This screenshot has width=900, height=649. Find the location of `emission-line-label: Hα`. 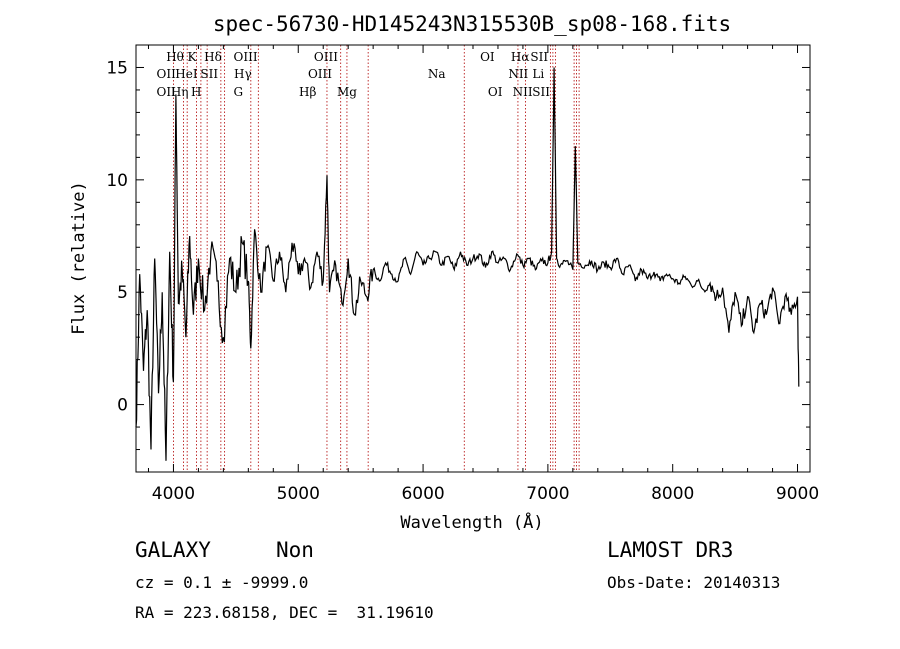

emission-line-label: Hα is located at coordinates (520, 57).